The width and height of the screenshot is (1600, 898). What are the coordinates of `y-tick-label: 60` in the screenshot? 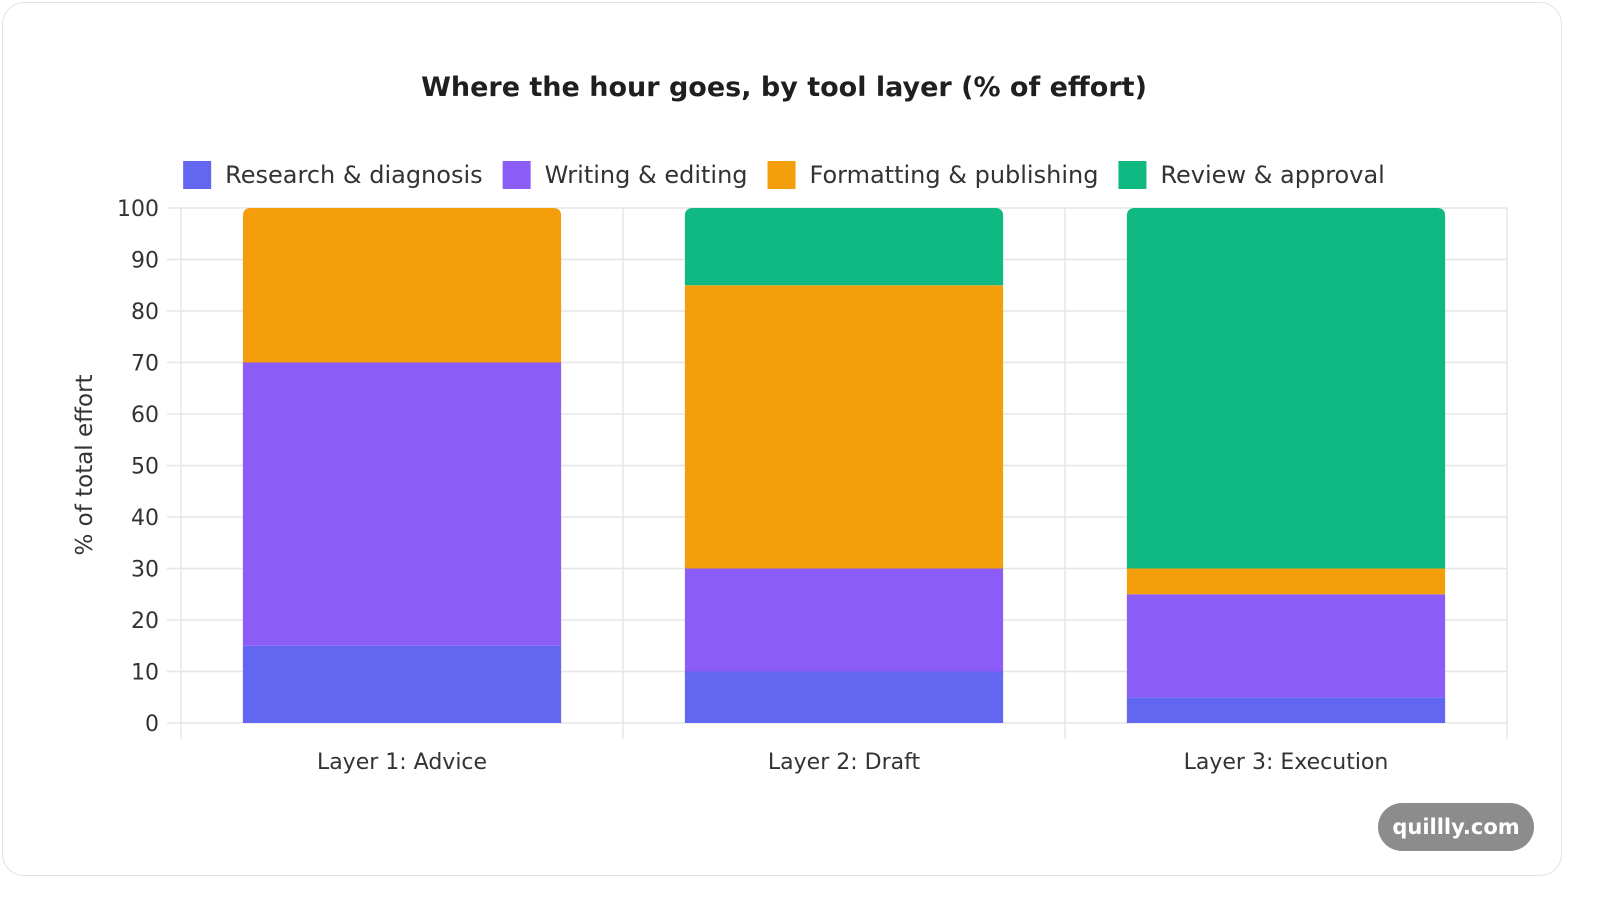 It's located at (145, 415).